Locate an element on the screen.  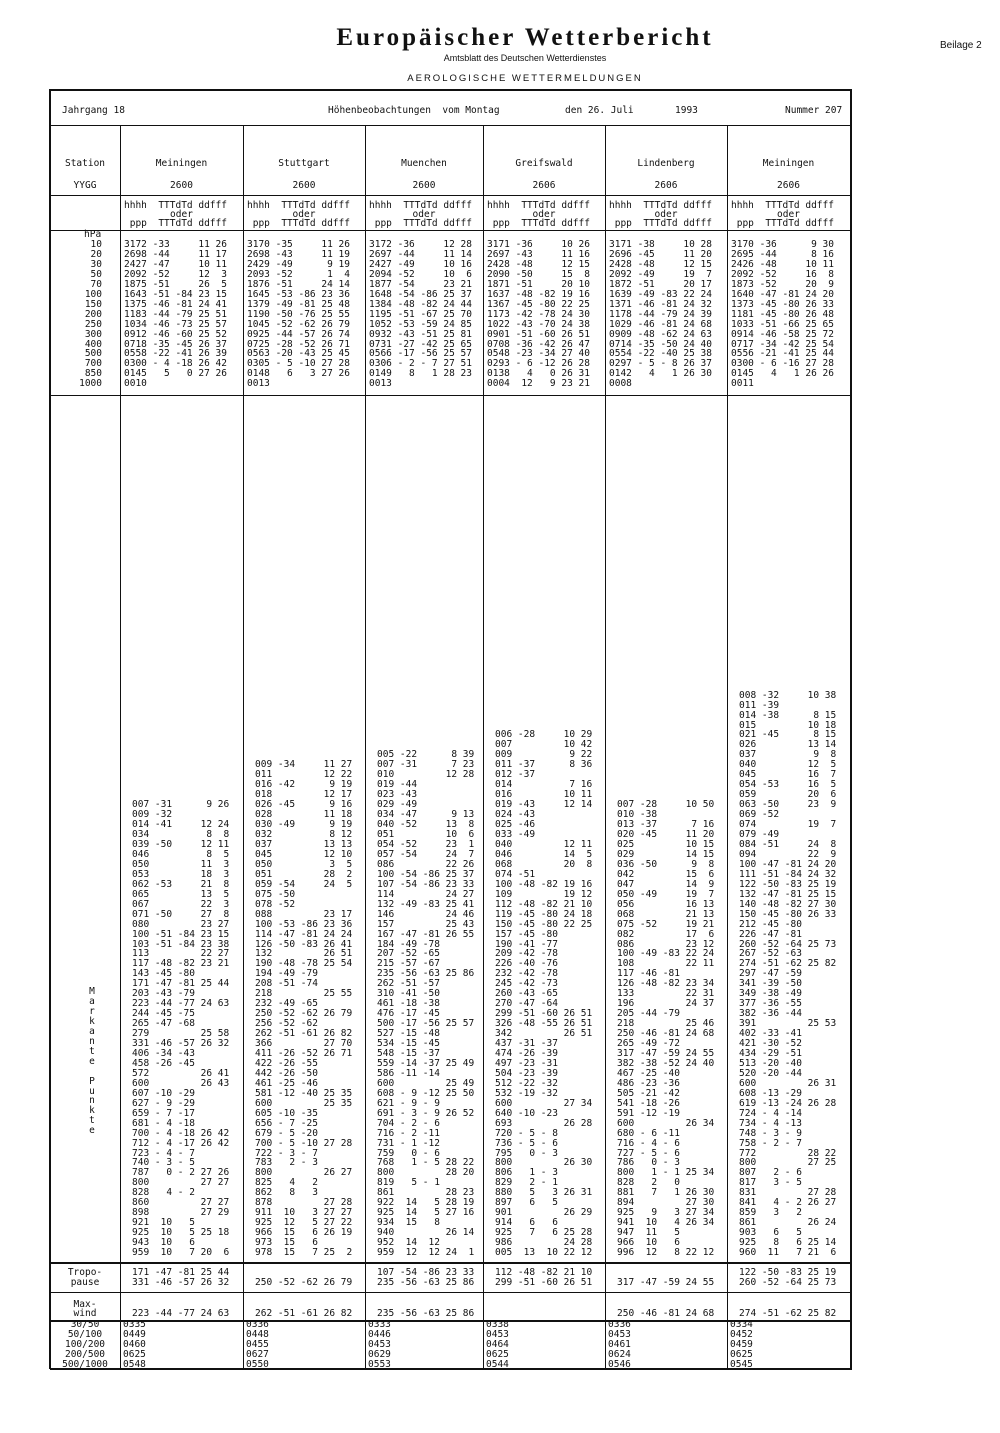
standard-level-row: 1640 -47 -81 24 20 is located at coordinates (782, 294).